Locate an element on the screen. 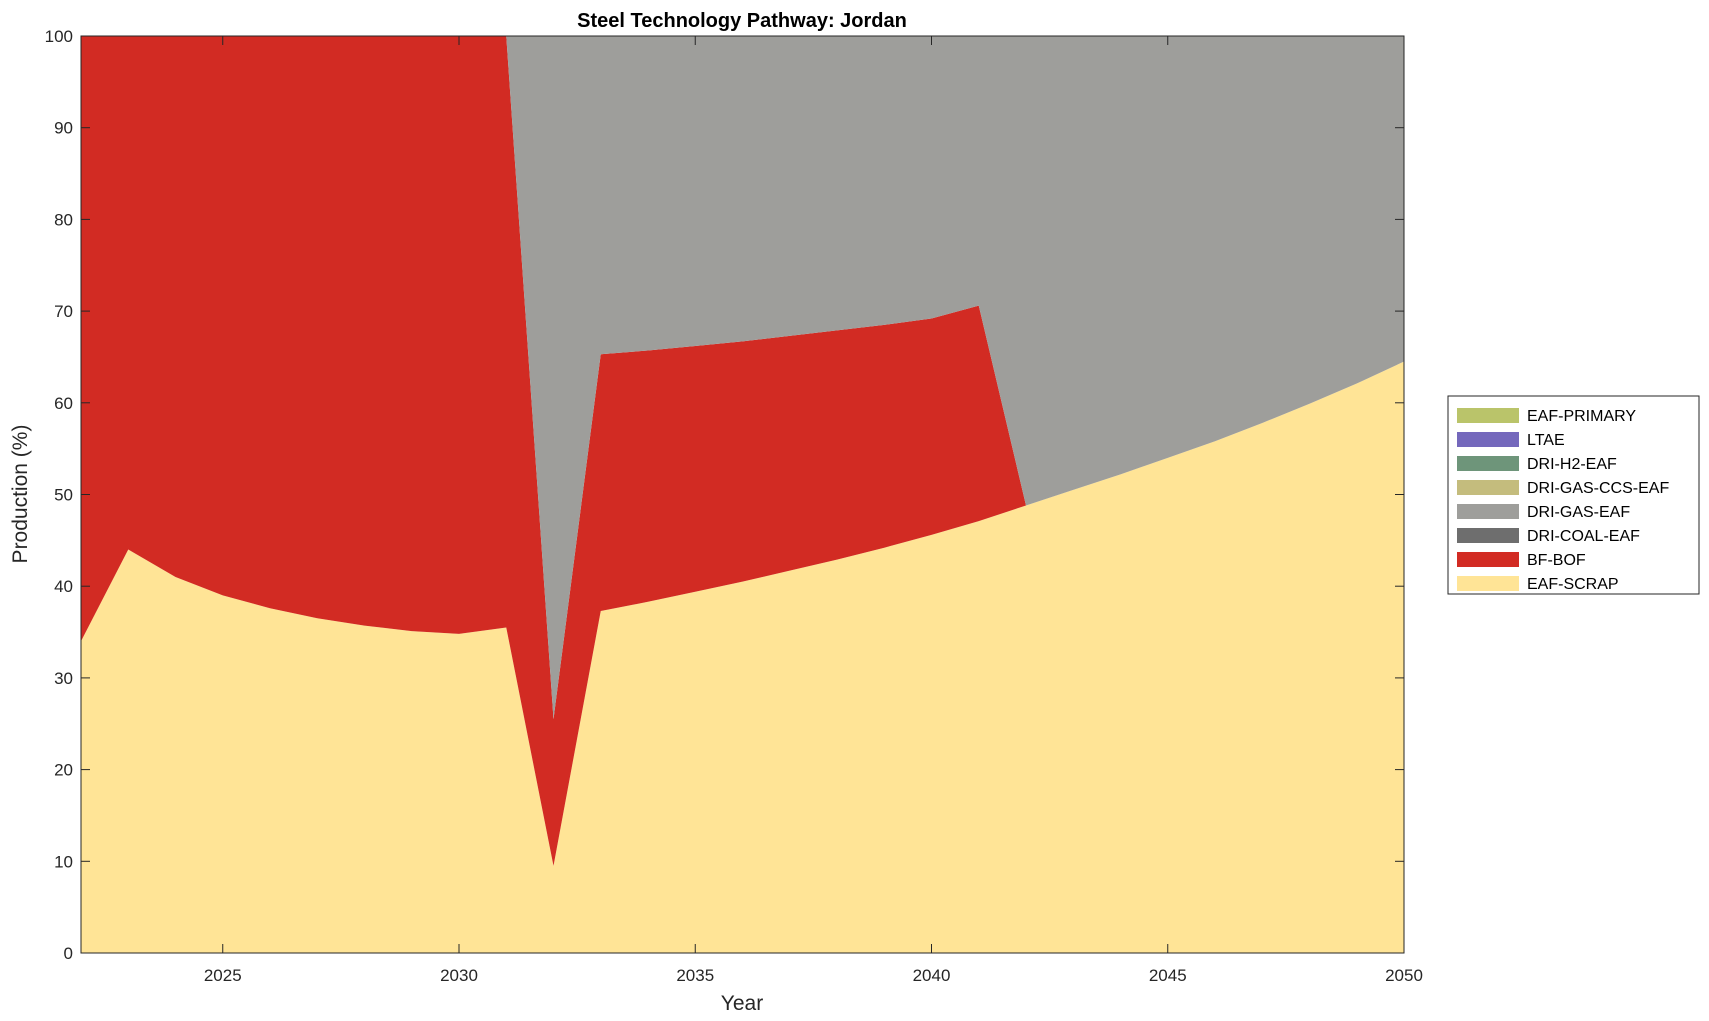 This screenshot has height=1021, width=1709. y-tick-label: 20 is located at coordinates (63, 770).